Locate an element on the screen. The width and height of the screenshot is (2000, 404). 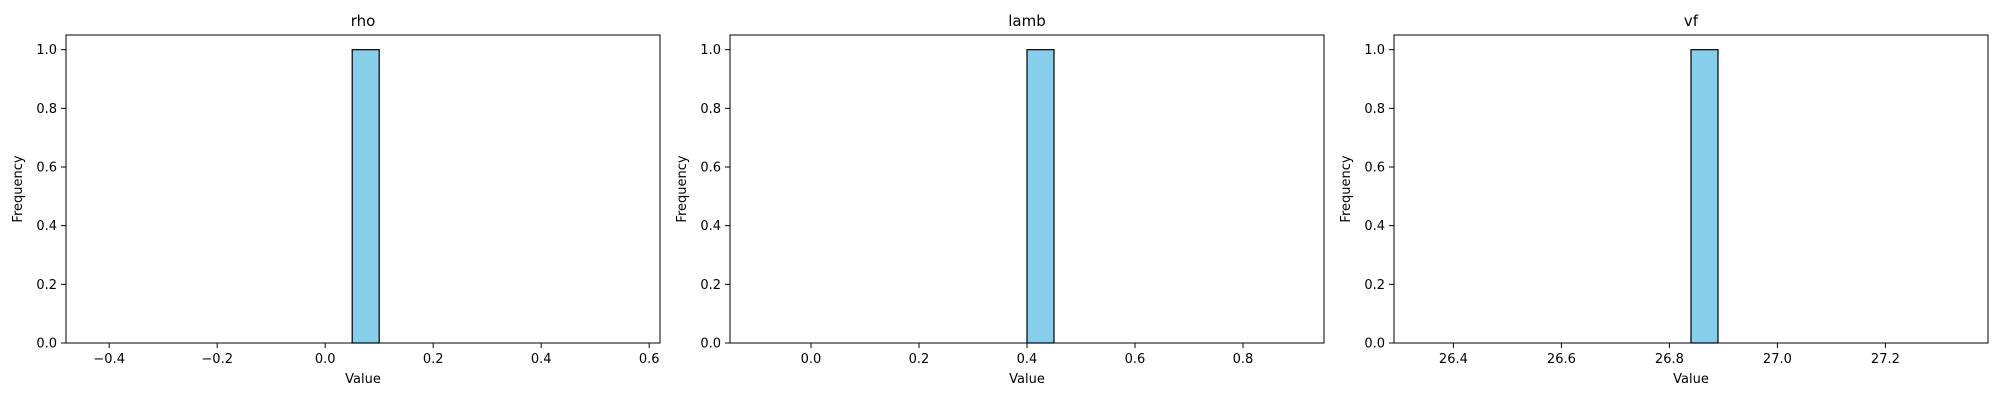
x-tick-label: −0.4 is located at coordinates (109, 359).